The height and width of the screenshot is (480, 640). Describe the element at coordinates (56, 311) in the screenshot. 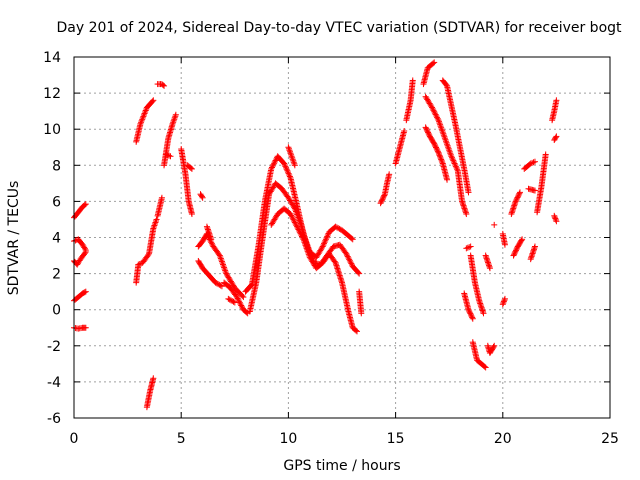

I see `y-tick-label: 0` at that location.